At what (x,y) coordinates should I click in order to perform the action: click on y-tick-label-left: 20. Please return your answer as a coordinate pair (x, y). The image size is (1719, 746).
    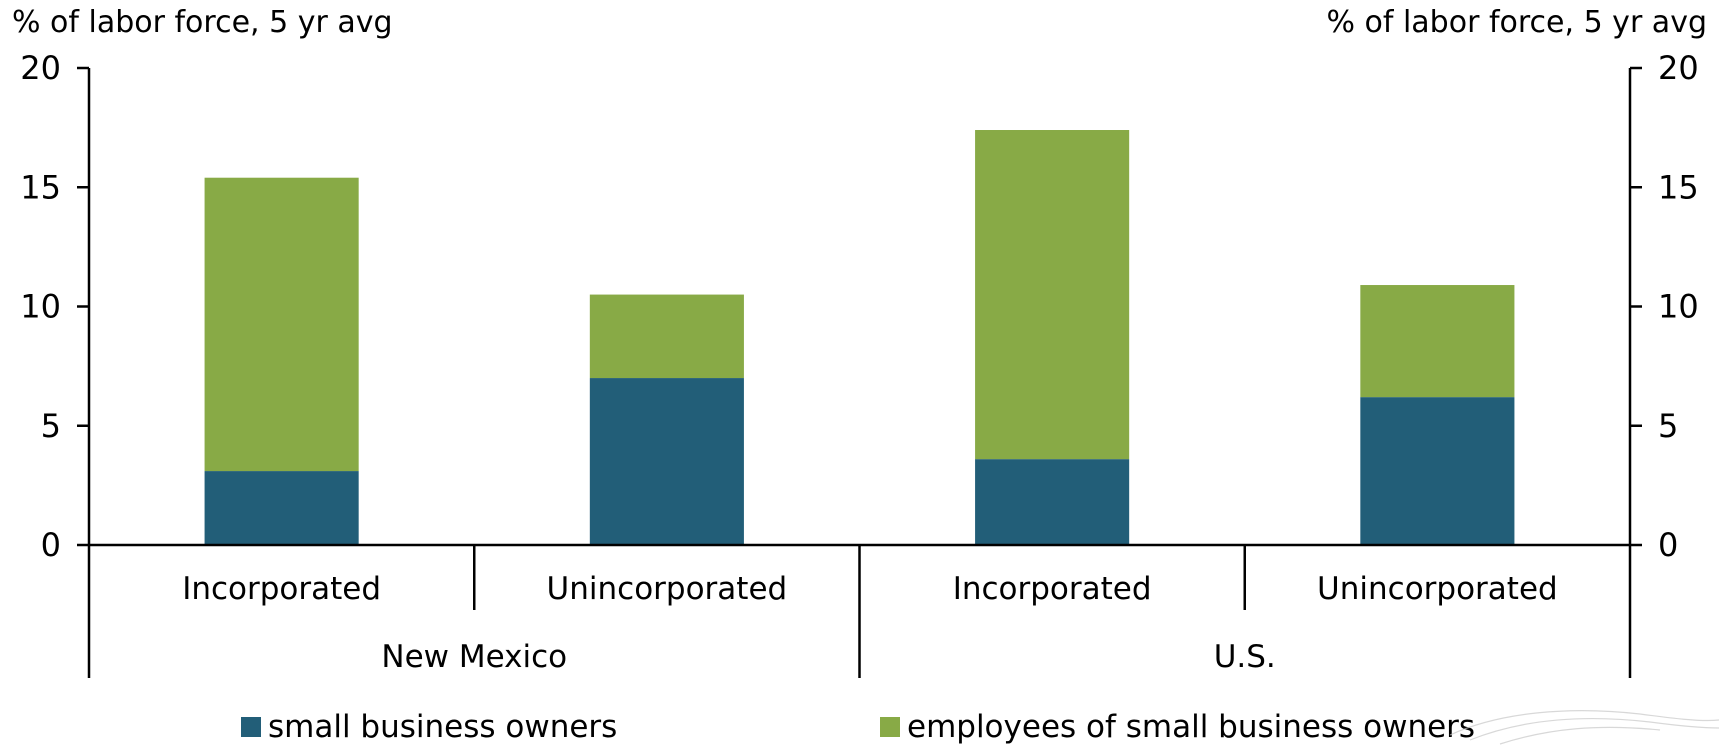
    Looking at the image, I should click on (40, 68).